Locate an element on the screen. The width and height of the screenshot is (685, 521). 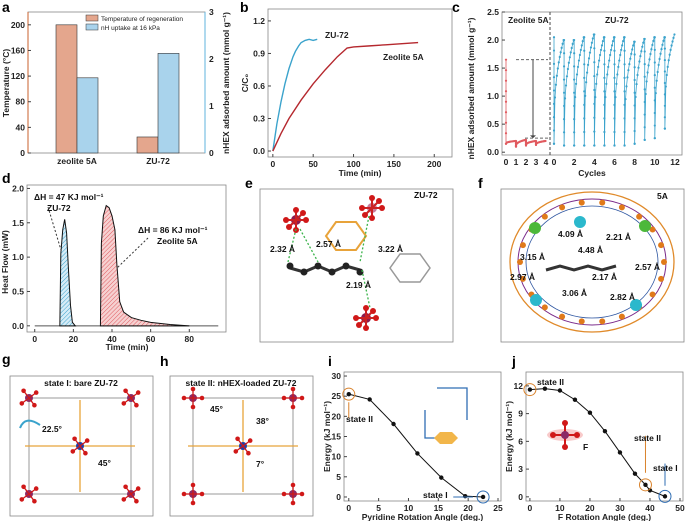
y-tick-label: 25 is located at coordinates (337, 396).